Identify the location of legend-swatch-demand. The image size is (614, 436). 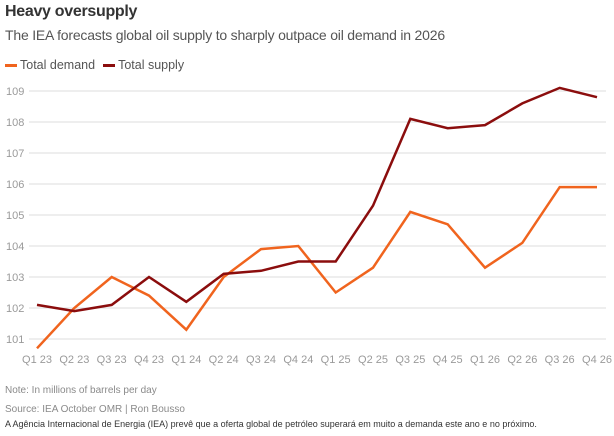
(11, 65).